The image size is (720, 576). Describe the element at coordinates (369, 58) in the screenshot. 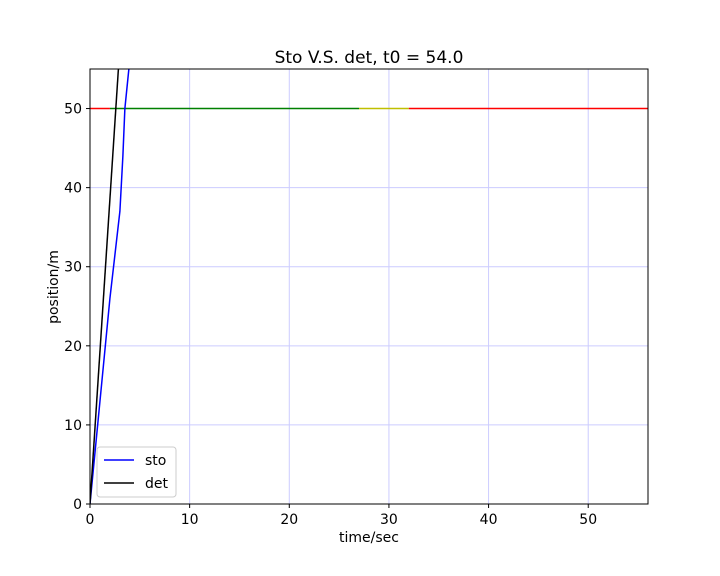

I see `chart-title: Sto V.S. det, t0 = 54.0` at that location.